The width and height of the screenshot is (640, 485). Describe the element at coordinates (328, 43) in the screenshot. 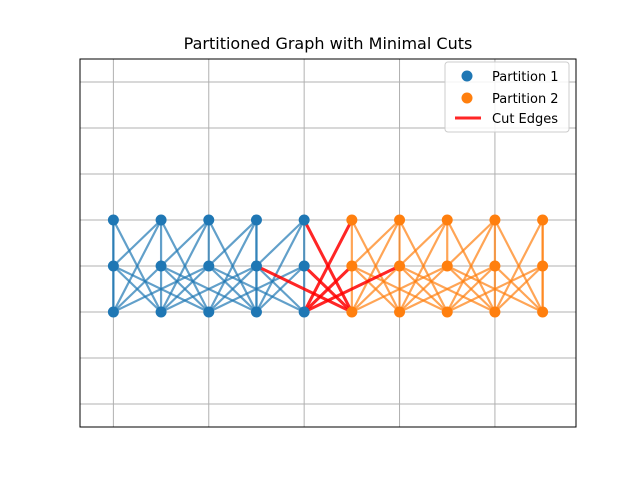

I see `chart-title: Partitioned Graph with Minimal Cuts` at that location.